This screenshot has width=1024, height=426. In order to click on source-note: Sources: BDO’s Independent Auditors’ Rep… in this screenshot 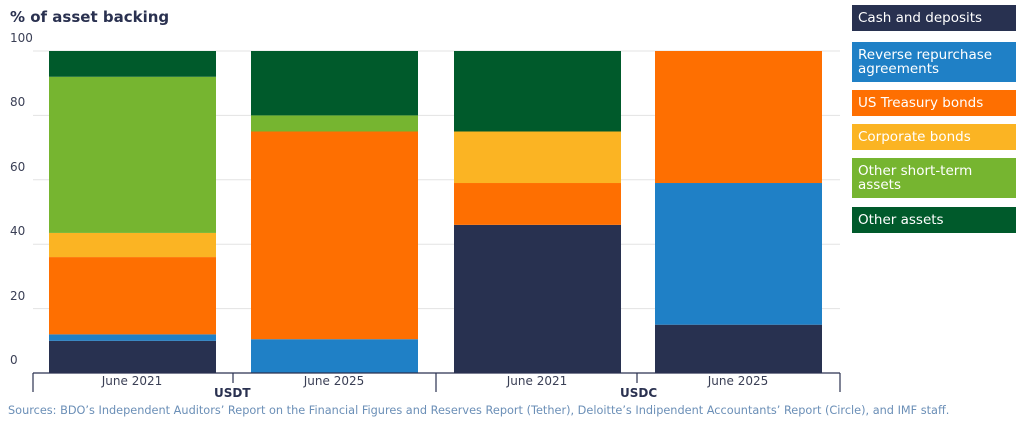, I will do `click(479, 410)`.